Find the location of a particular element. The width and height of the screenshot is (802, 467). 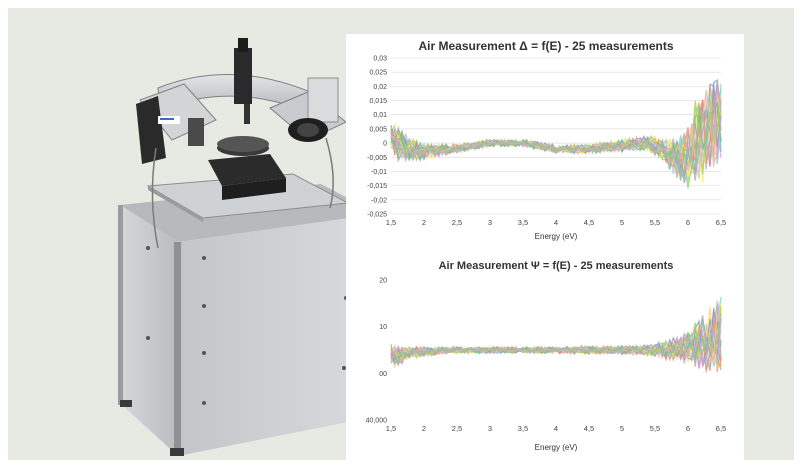

y-tick-label: -0,01 is located at coordinates (379, 172).